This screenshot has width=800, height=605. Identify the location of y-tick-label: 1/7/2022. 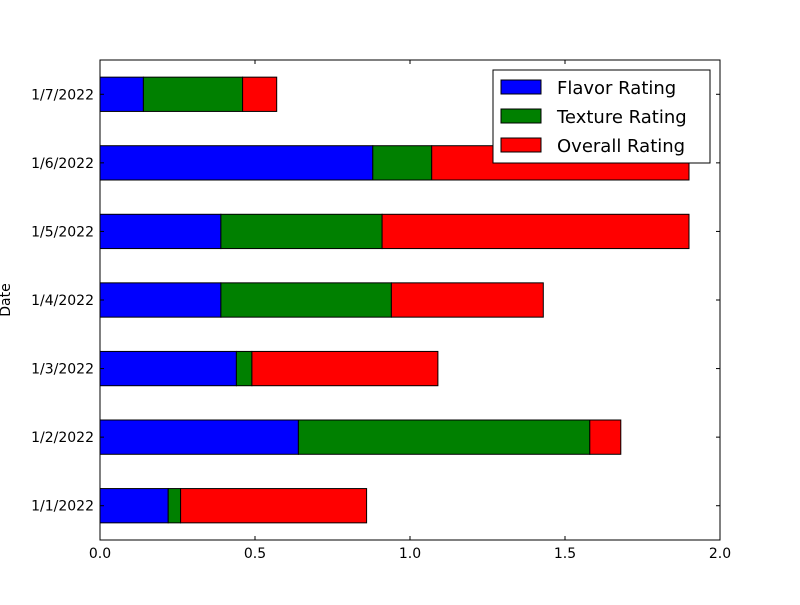
(62, 95).